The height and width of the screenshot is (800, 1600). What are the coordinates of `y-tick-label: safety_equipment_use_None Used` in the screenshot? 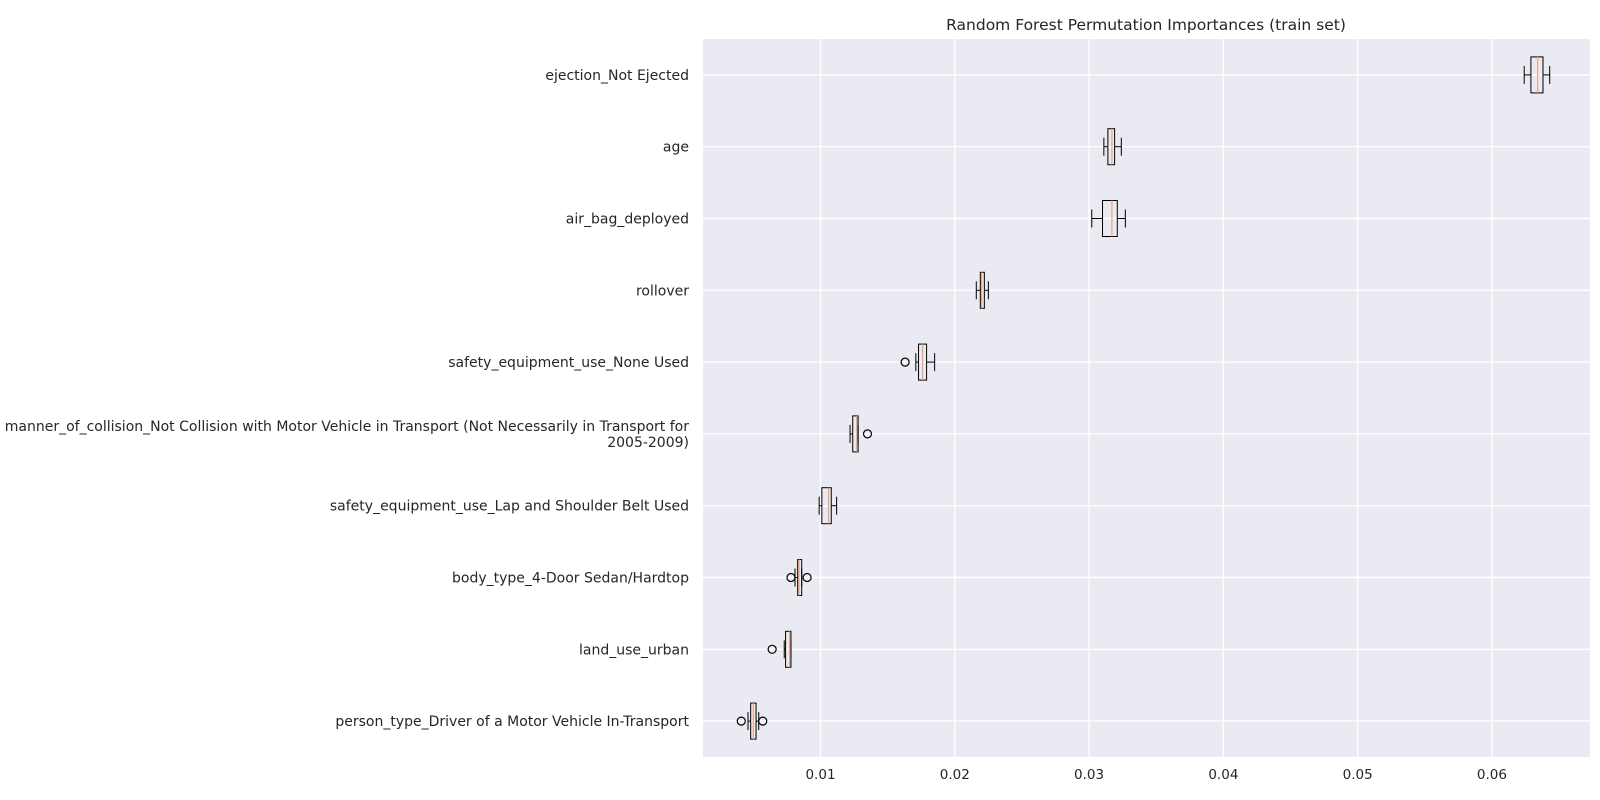 It's located at (568, 363).